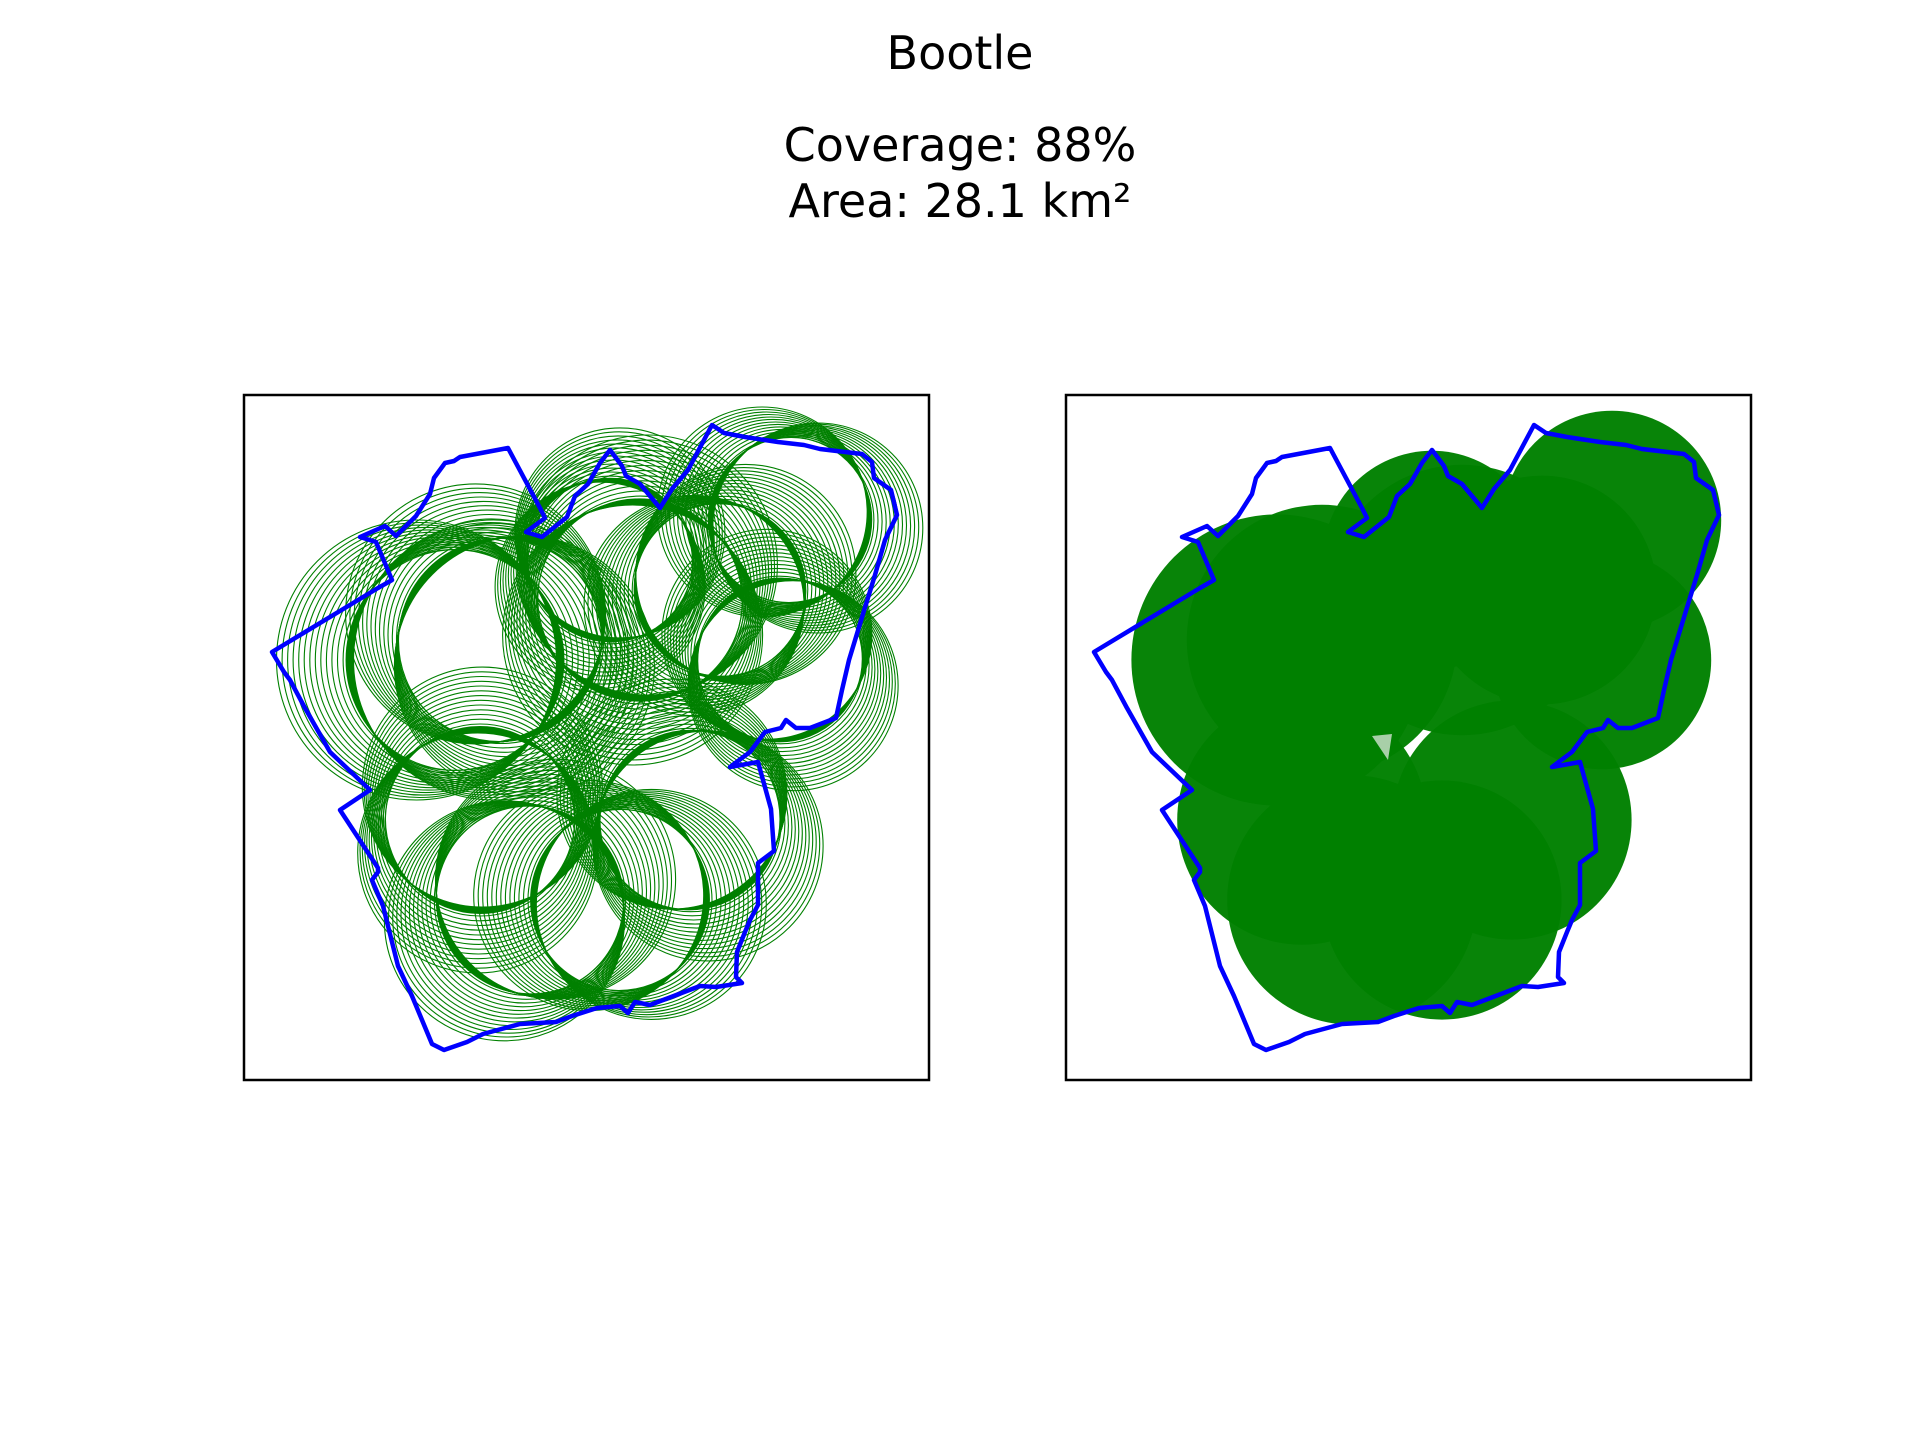  What do you see at coordinates (960, 53) in the screenshot?
I see `figure-title: Bootle` at bounding box center [960, 53].